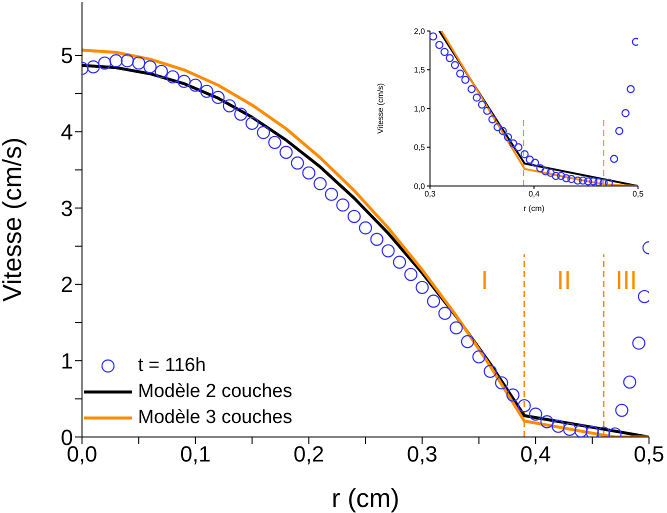 Image resolution: width=667 pixels, height=513 pixels. What do you see at coordinates (626, 280) in the screenshot?
I see `annotation: III` at bounding box center [626, 280].